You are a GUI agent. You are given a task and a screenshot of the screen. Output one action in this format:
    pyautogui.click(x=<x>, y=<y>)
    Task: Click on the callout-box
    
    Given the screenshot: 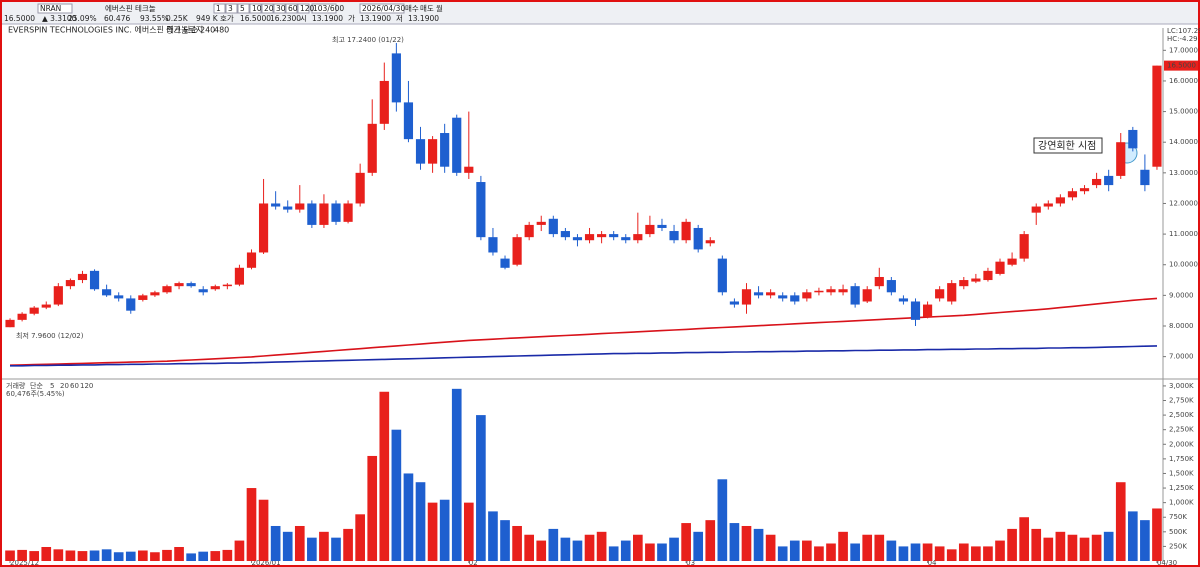 What is the action you would take?
    pyautogui.click(x=1068, y=145)
    